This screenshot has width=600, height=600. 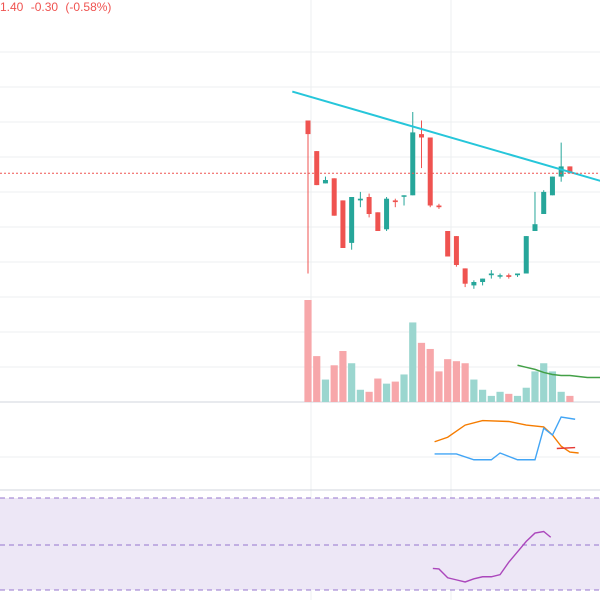 I want to click on trendline, so click(x=446, y=136).